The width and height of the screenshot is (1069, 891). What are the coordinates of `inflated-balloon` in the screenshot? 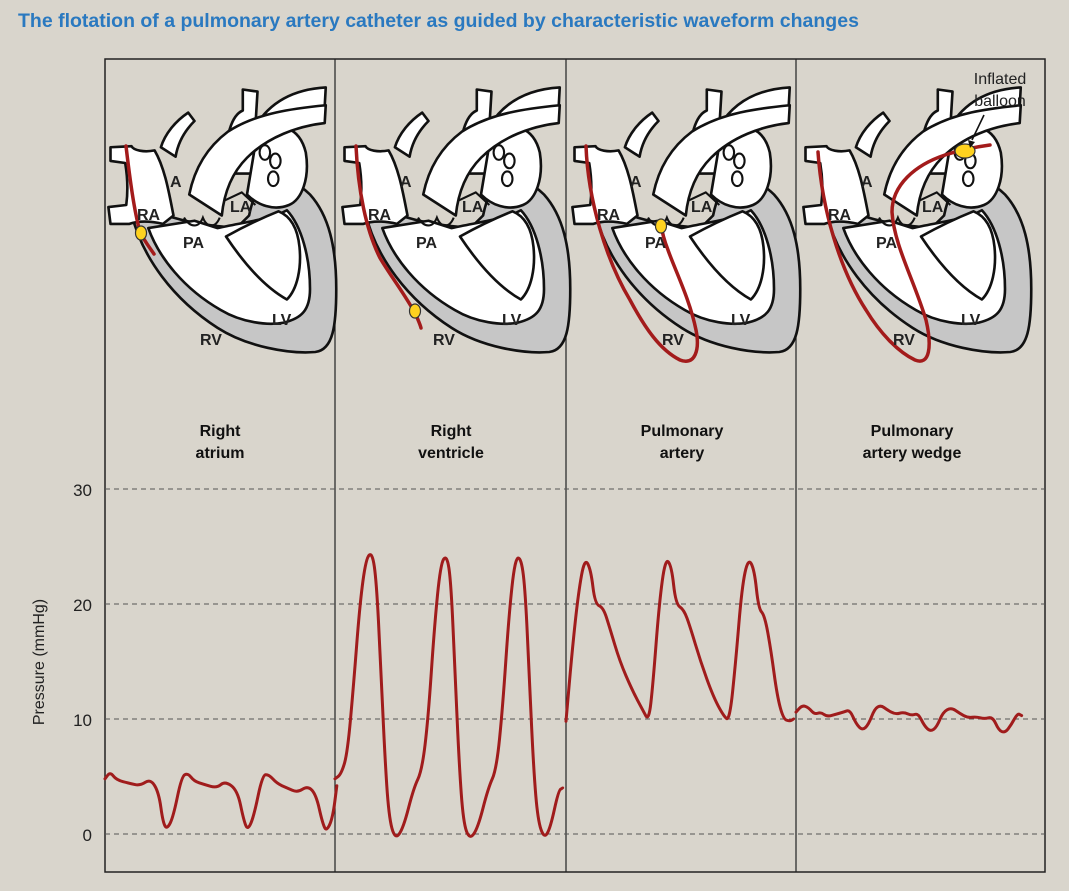 It's located at (965, 151).